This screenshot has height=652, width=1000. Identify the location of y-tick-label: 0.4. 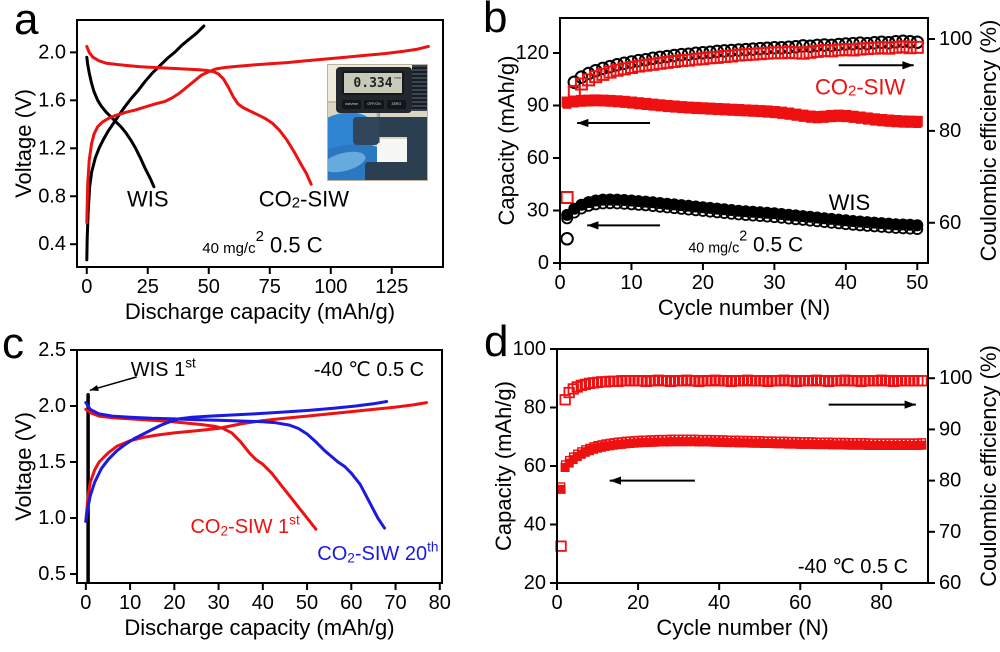
(52, 244).